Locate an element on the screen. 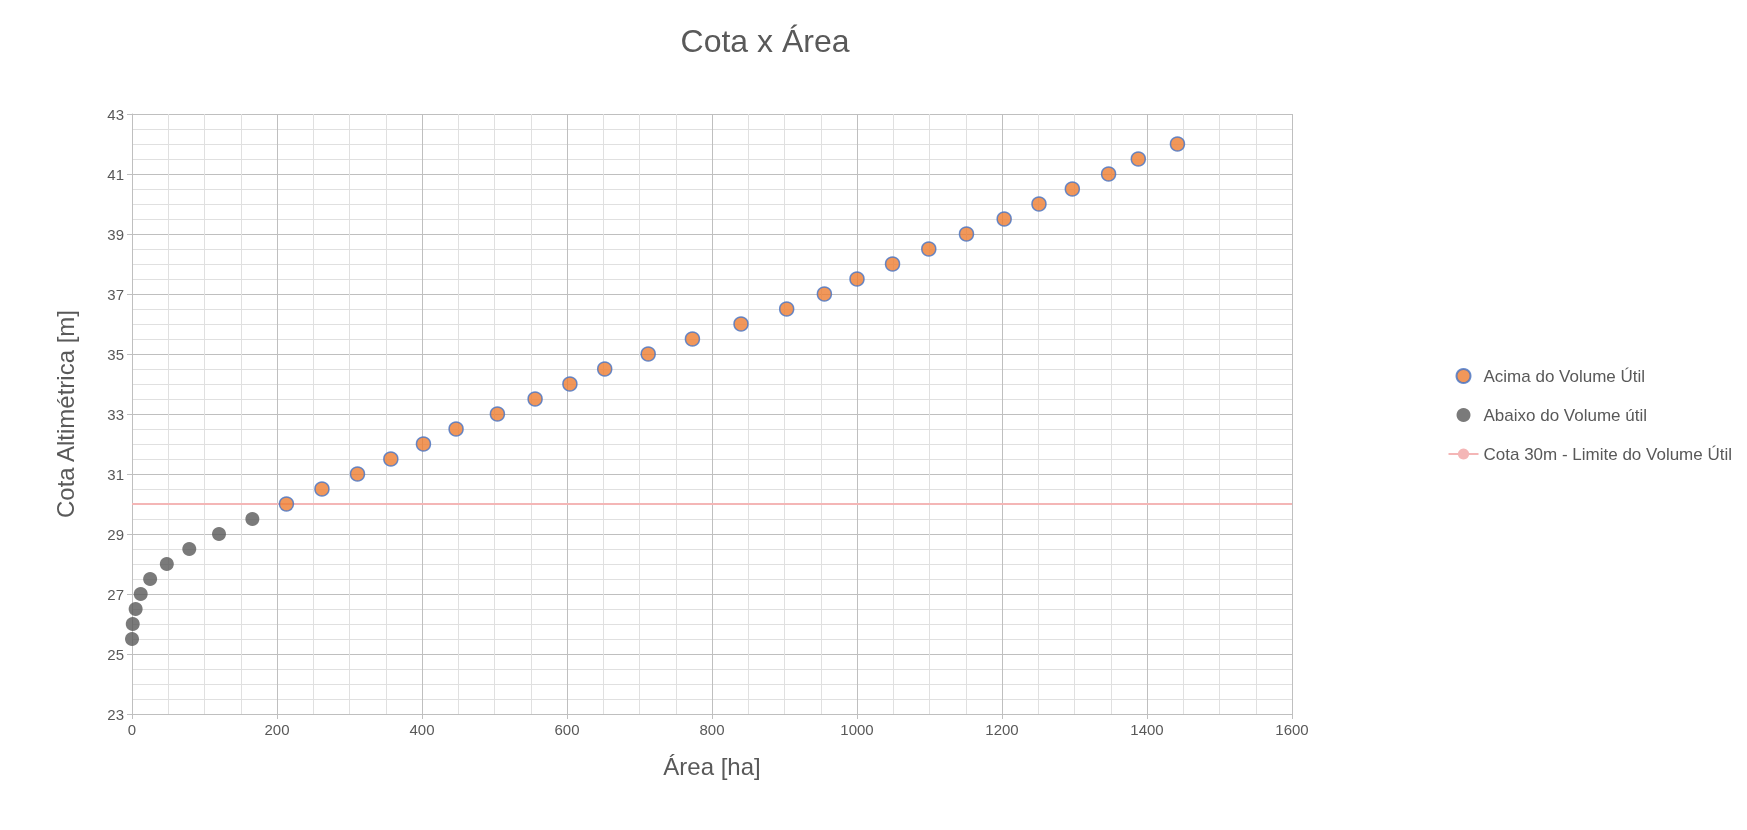  x-tick-label: 400 is located at coordinates (422, 729).